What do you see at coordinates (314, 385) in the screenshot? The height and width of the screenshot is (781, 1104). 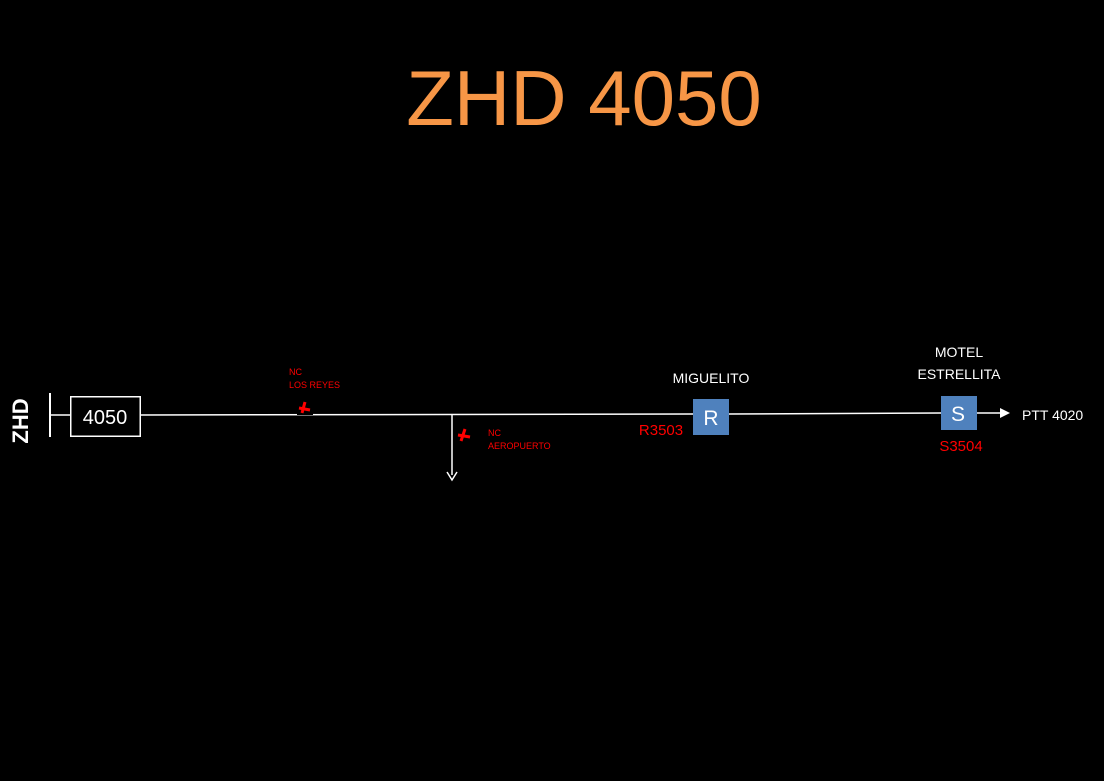 I see `switch-name: LOS REYES` at bounding box center [314, 385].